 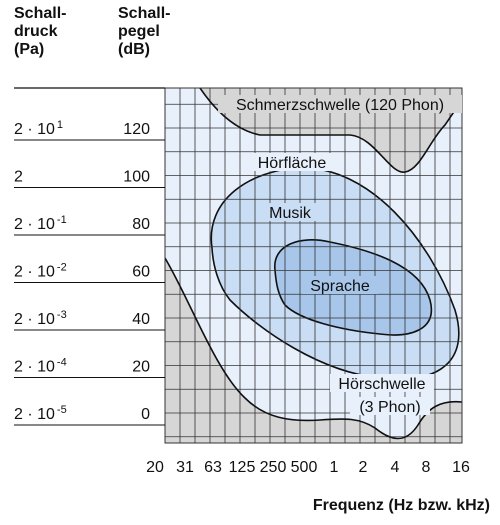 What do you see at coordinates (141, 224) in the screenshot?
I see `level-label: 80` at bounding box center [141, 224].